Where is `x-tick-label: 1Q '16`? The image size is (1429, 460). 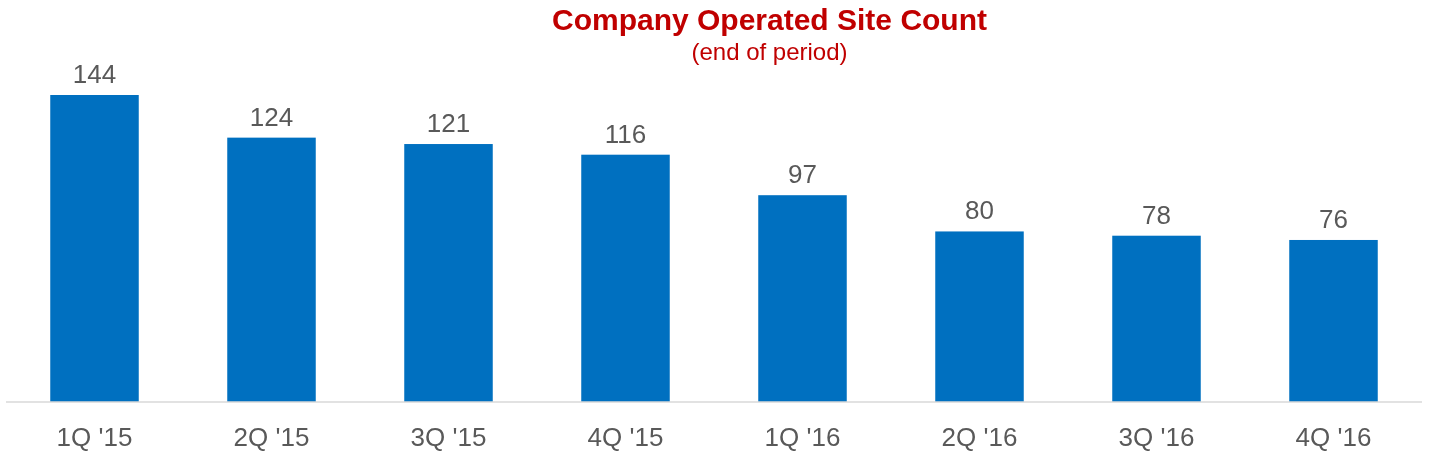 x-tick-label: 1Q '16 is located at coordinates (802, 437).